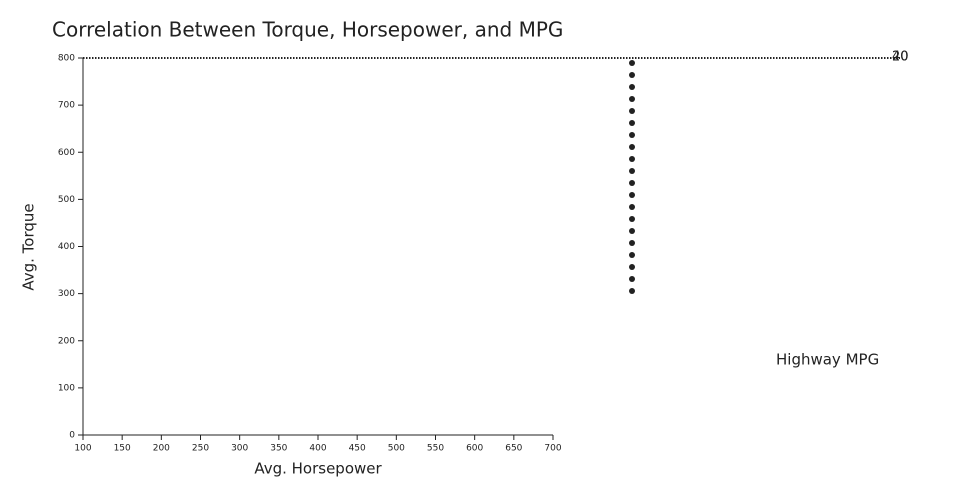 The image size is (960, 500). I want to click on x-tick-label: 450, so click(357, 449).